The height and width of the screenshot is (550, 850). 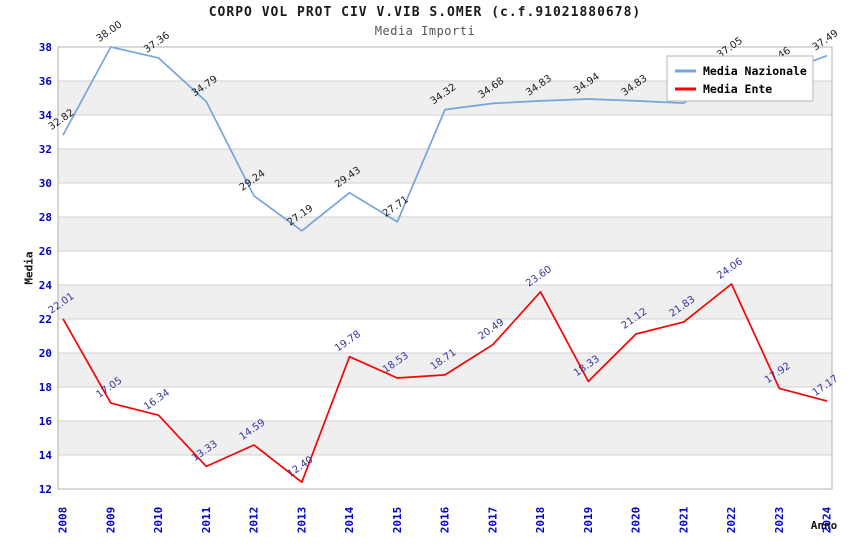 What do you see at coordinates (779, 520) in the screenshot?
I see `x-tick-label: 2023` at bounding box center [779, 520].